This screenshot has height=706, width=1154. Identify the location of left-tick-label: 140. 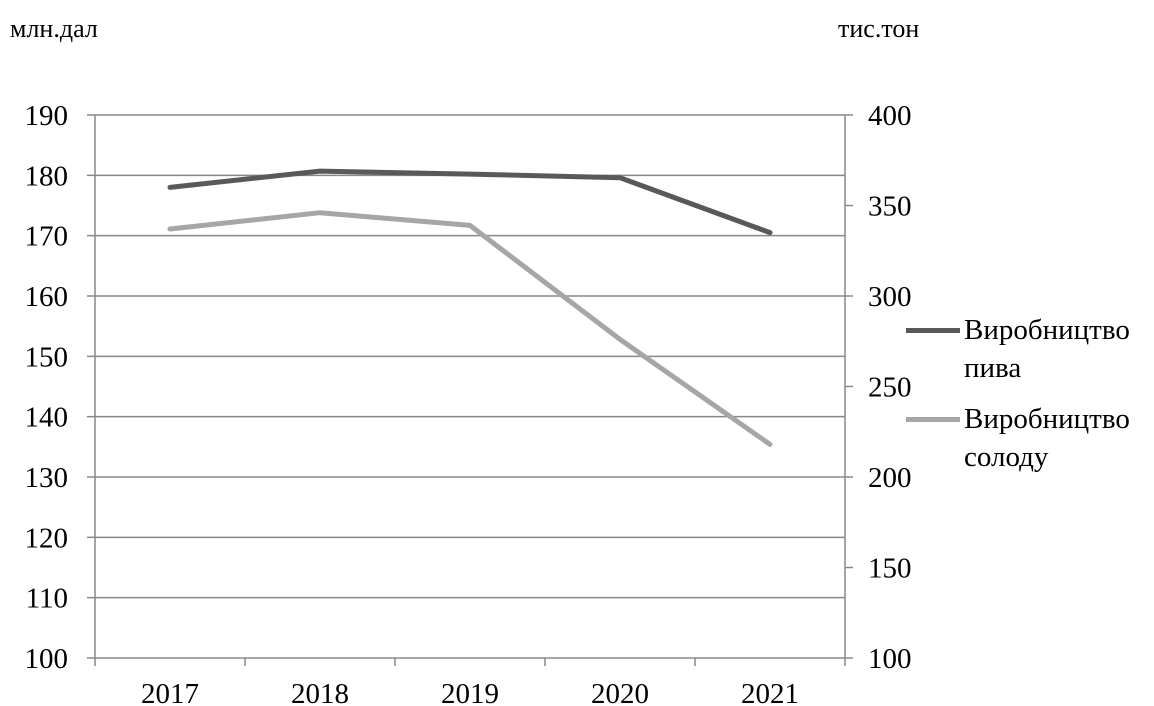
(47, 418).